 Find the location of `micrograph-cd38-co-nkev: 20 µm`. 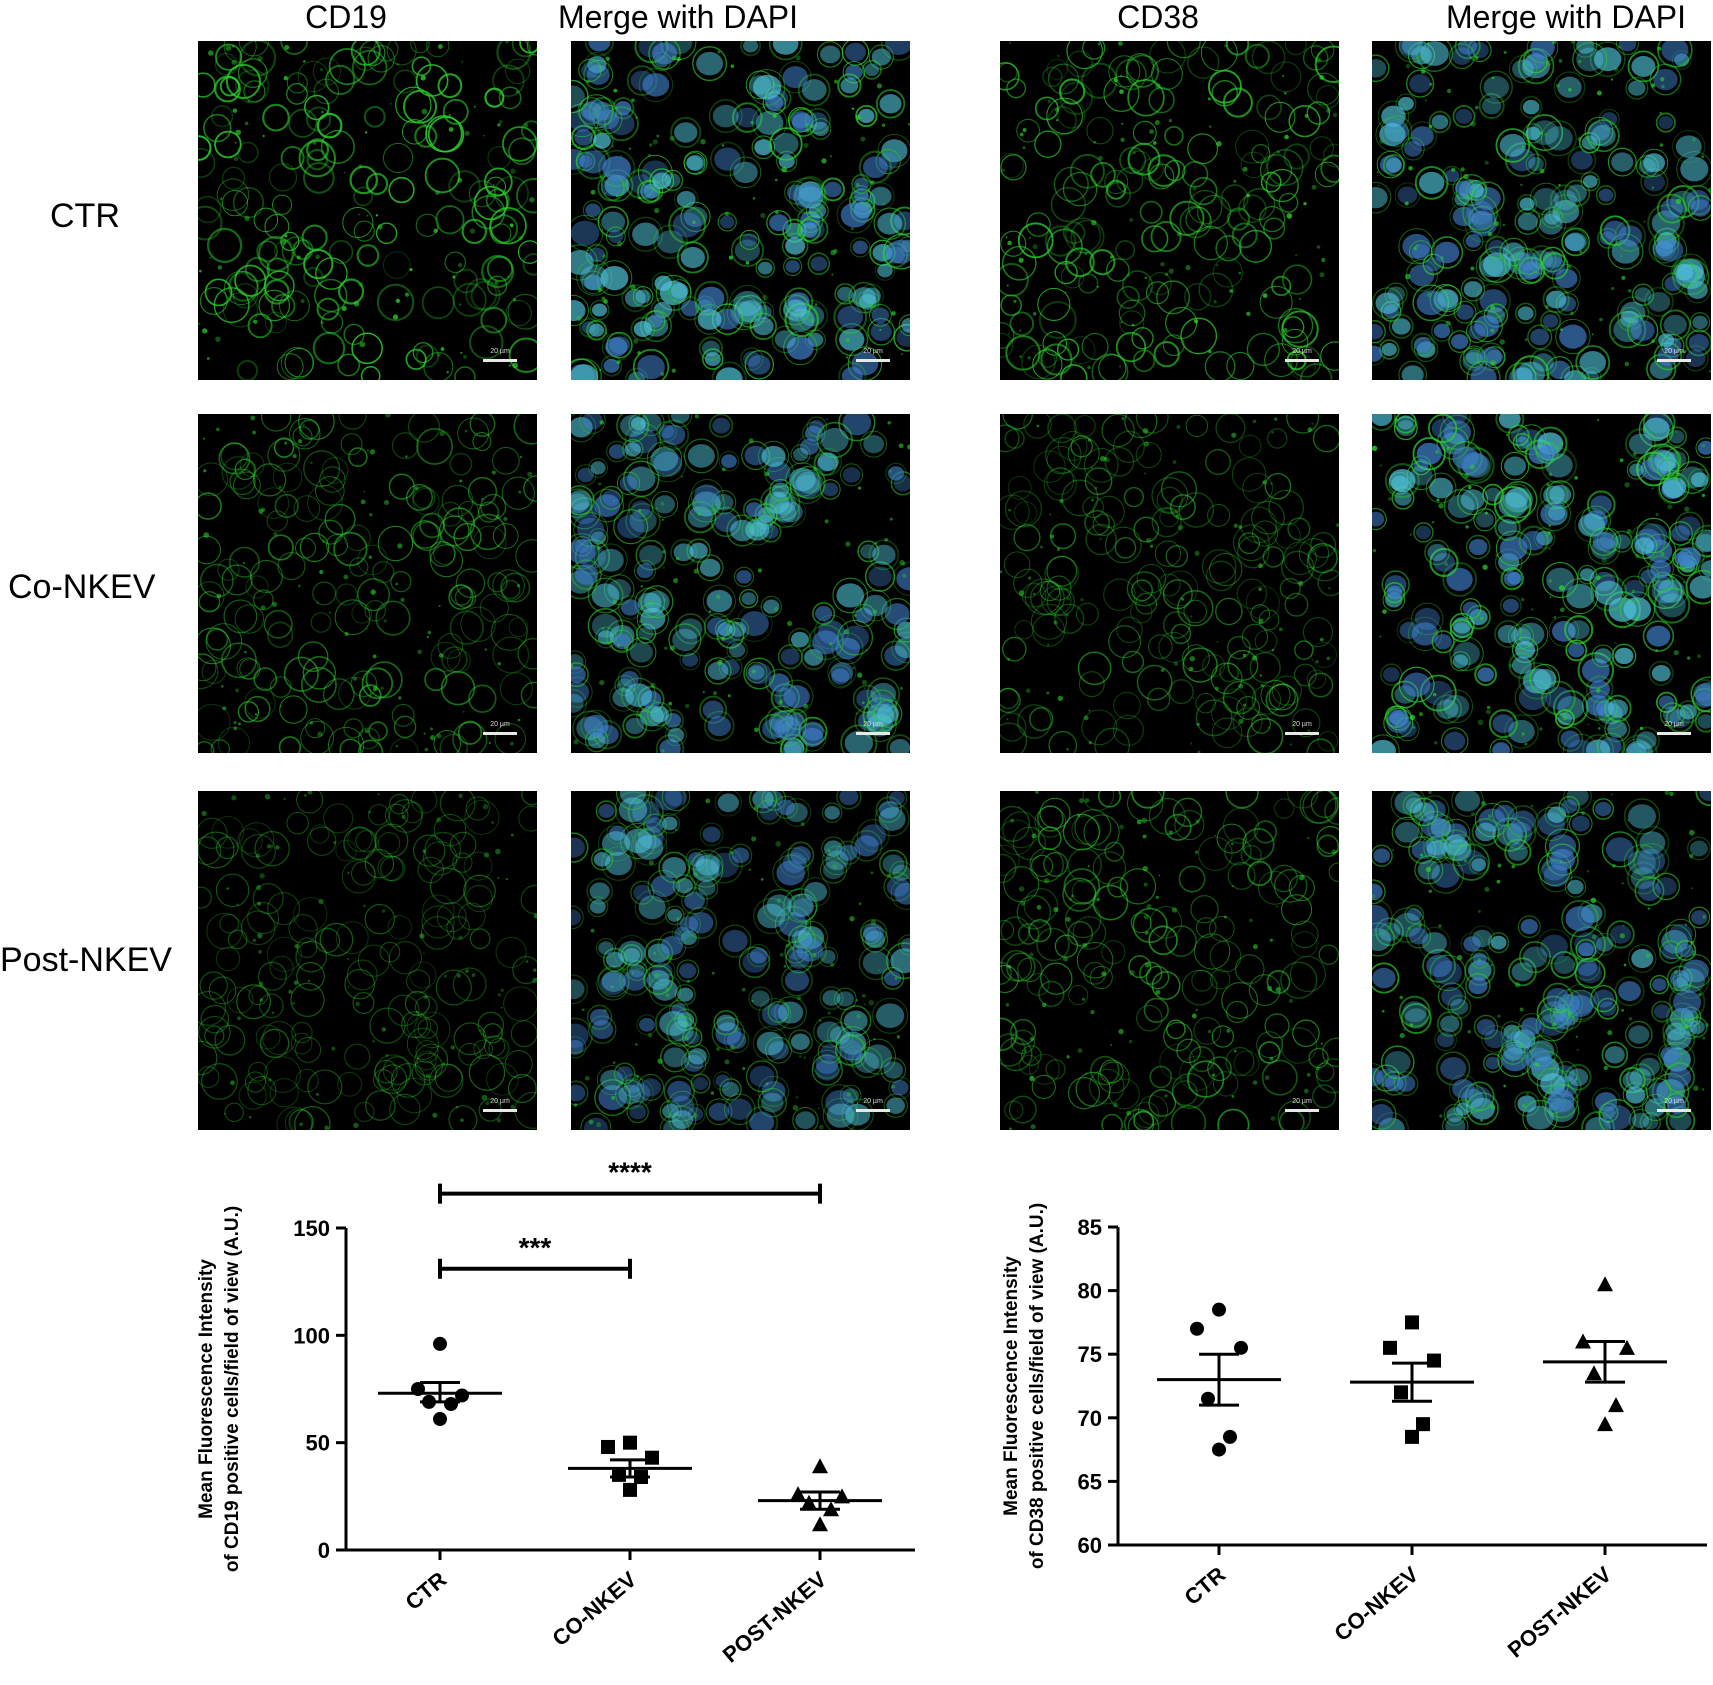

micrograph-cd38-co-nkev: 20 µm is located at coordinates (1169, 583).